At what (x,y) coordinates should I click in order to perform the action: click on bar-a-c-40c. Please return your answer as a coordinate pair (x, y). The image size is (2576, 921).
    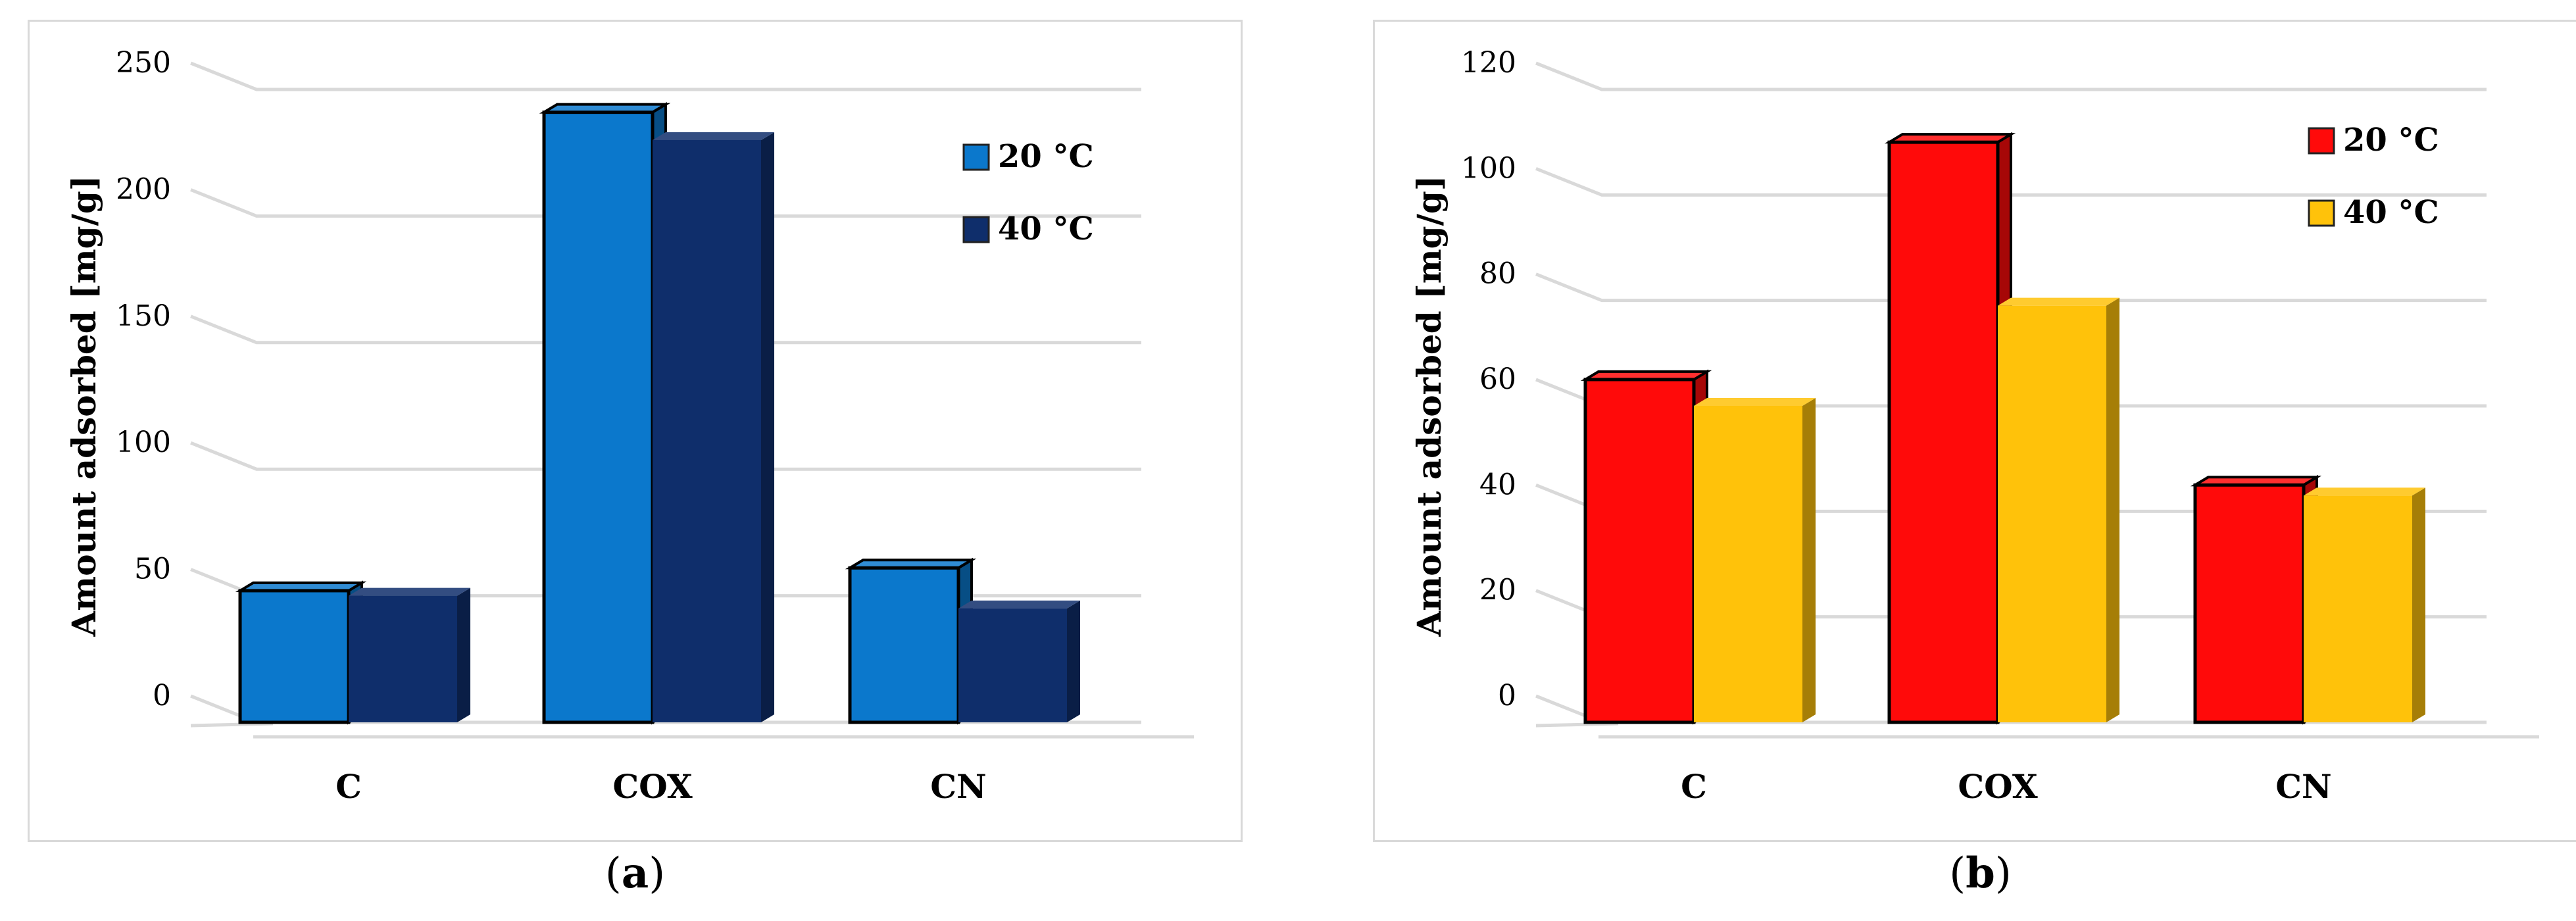
    Looking at the image, I should click on (409, 654).